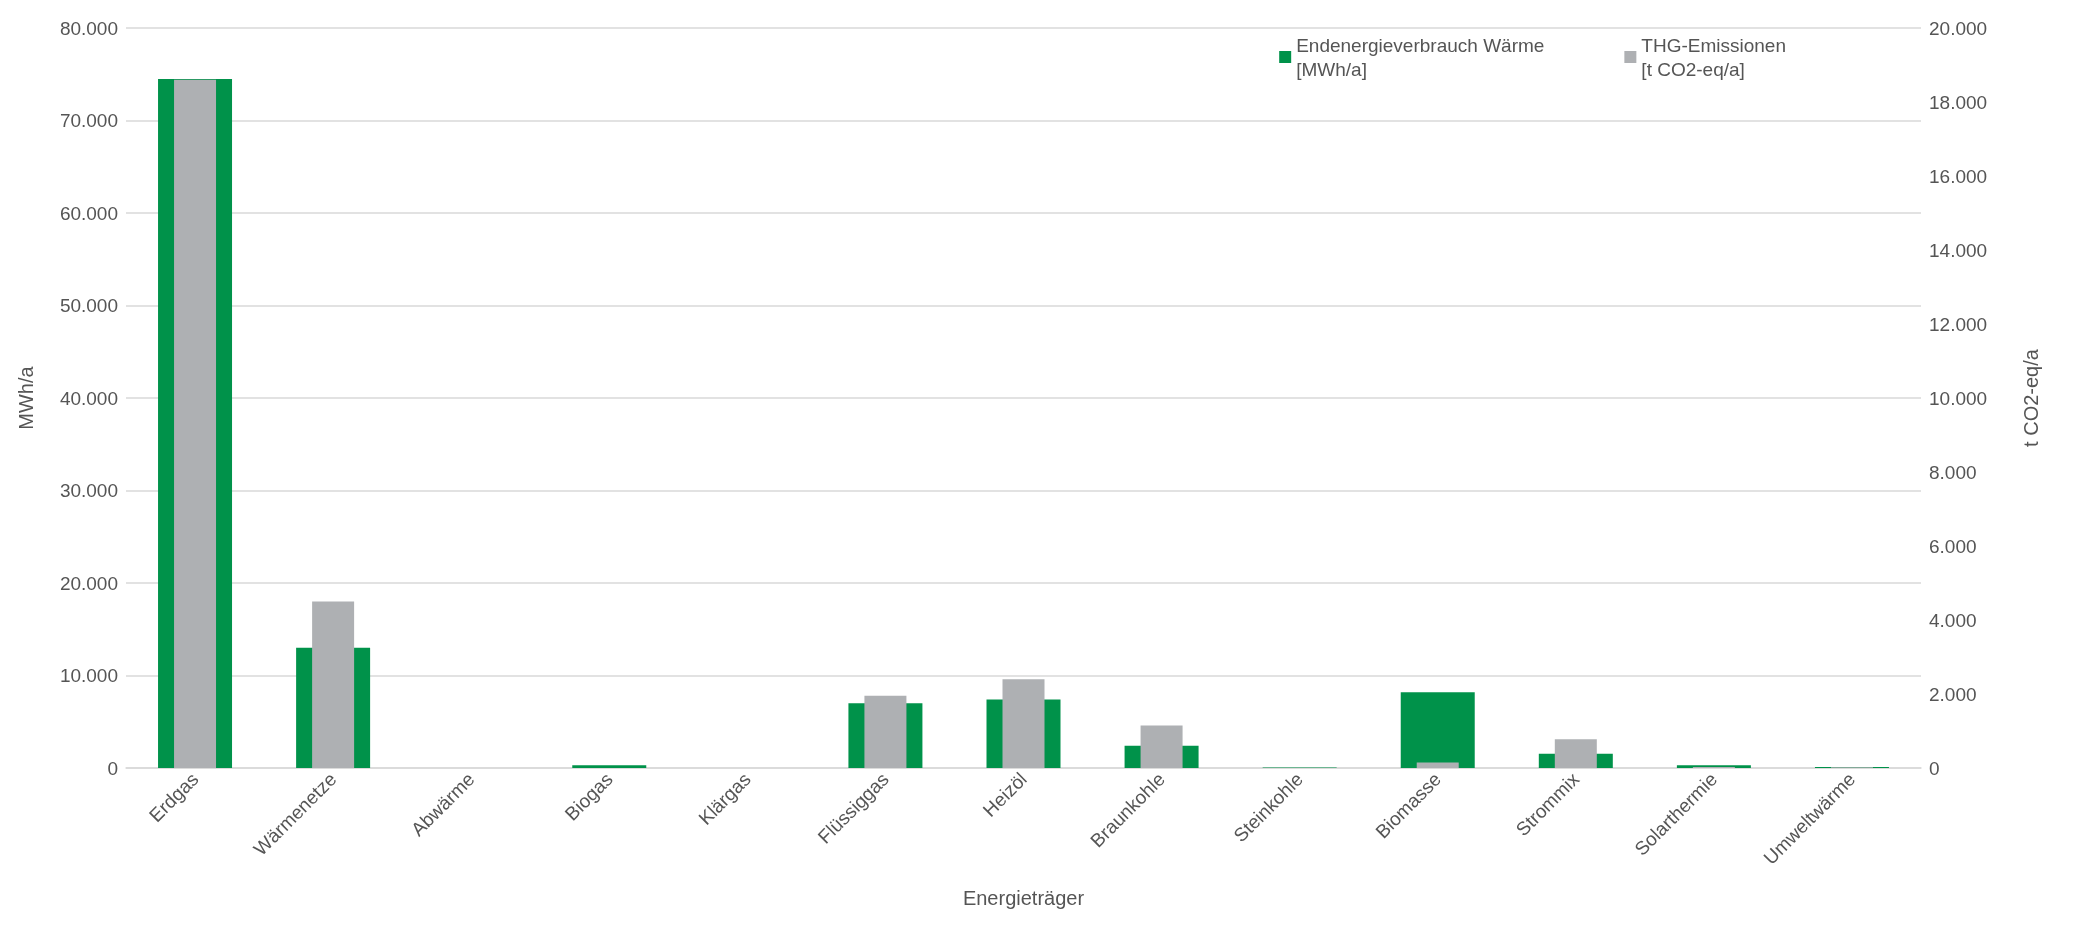  Describe the element at coordinates (1953, 694) in the screenshot. I see `y2-tick-label: 2.000` at that location.